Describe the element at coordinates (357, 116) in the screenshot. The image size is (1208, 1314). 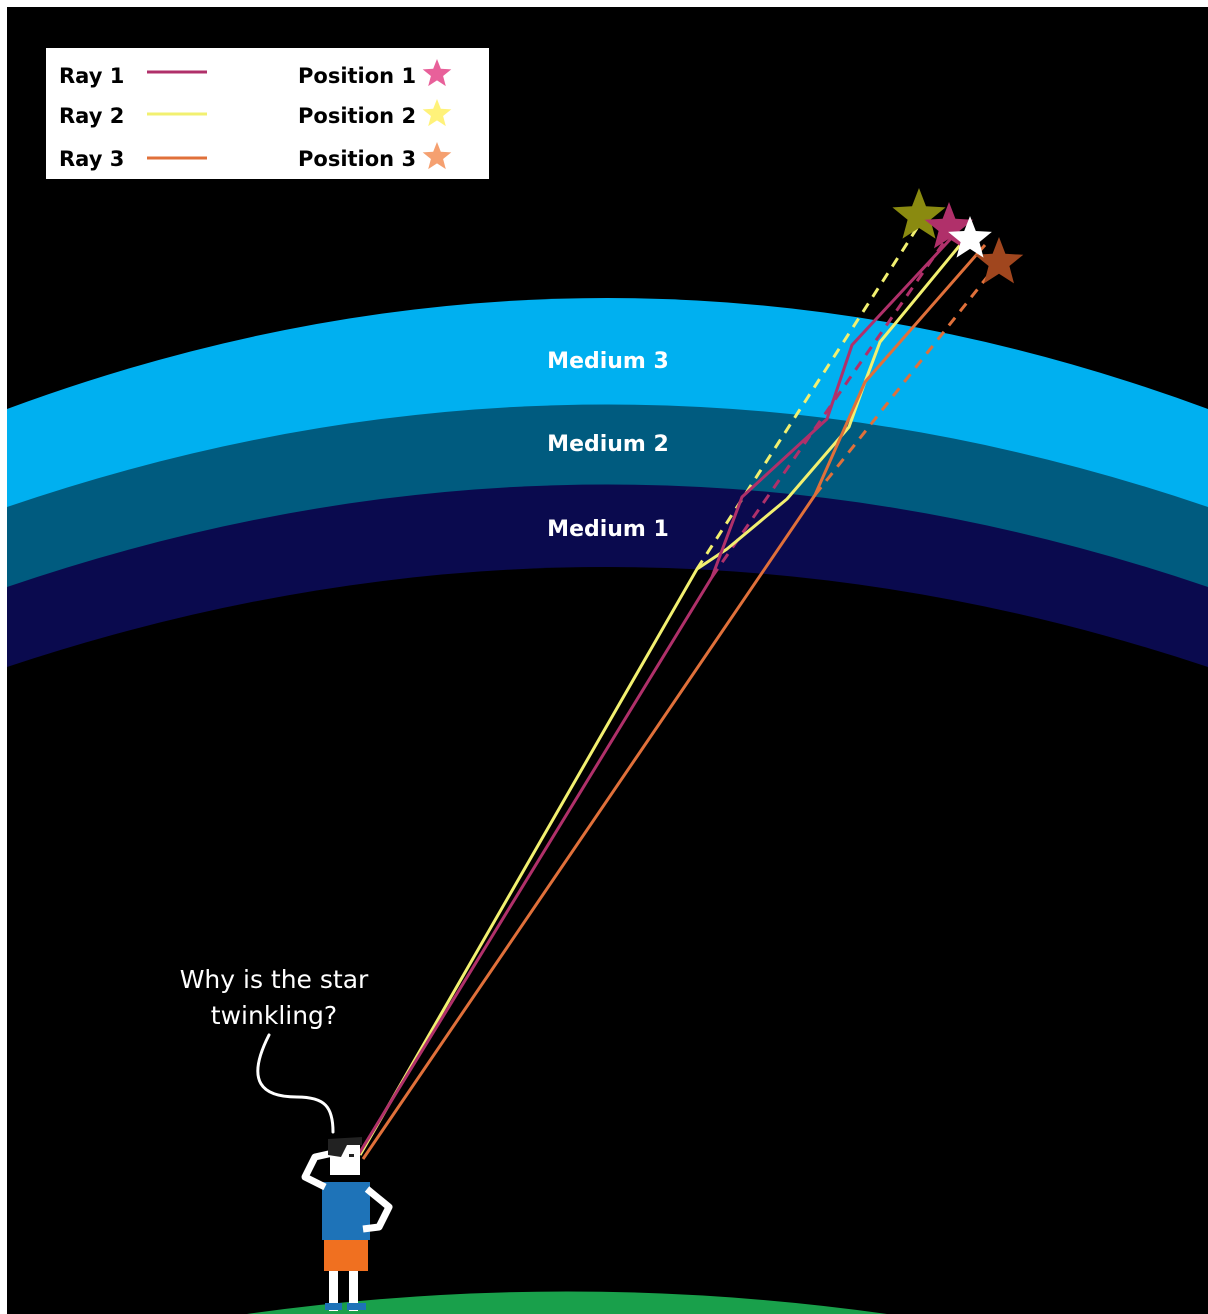
I see `legend-position-2-label: Position 2` at that location.